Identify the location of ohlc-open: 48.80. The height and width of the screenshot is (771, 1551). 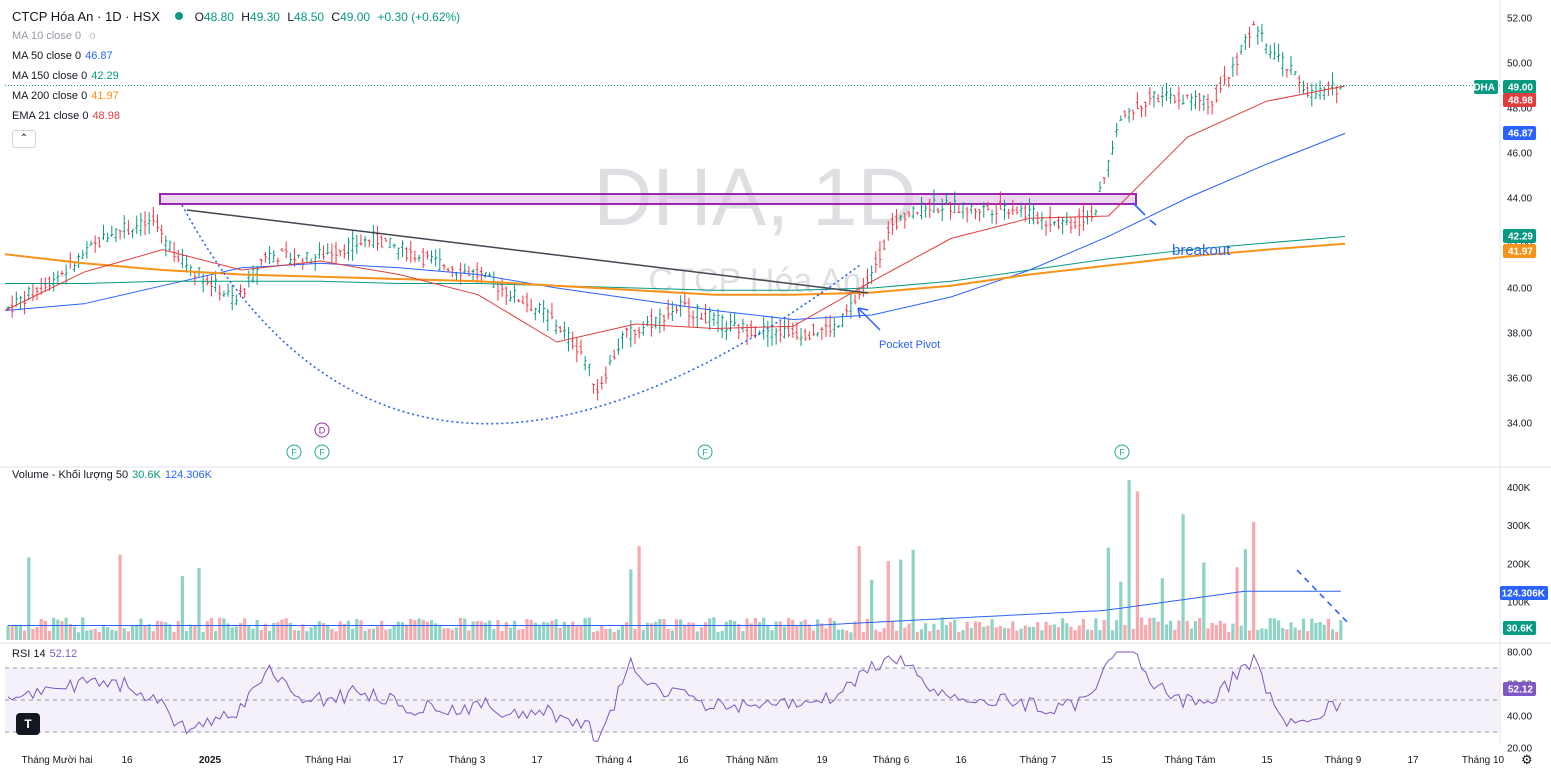
(218, 17).